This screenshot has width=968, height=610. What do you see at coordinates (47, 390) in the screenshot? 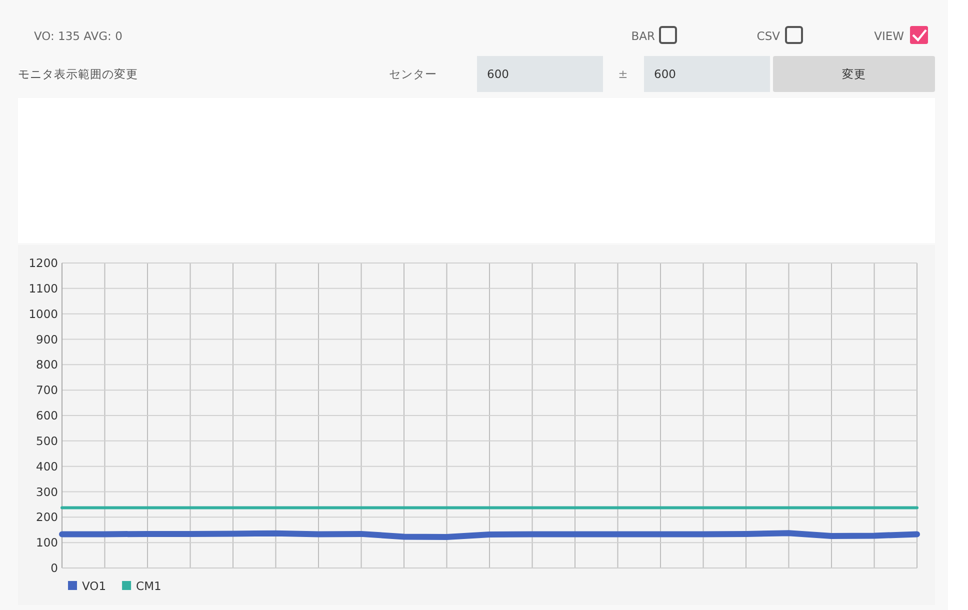
I see `y-tick-label: 700` at bounding box center [47, 390].